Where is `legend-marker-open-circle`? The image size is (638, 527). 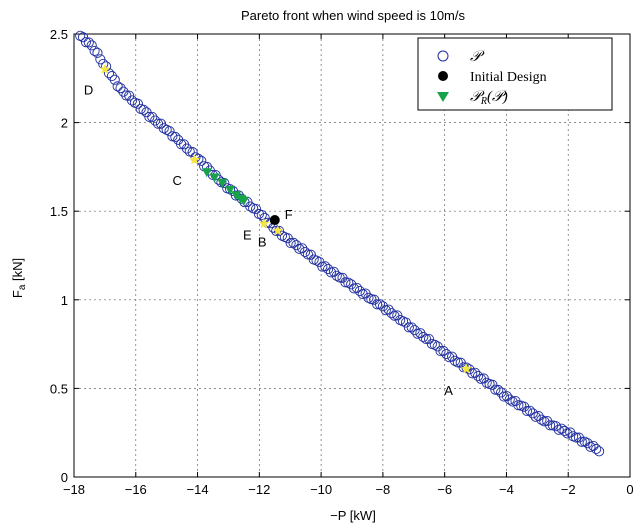
legend-marker-open-circle is located at coordinates (443, 56).